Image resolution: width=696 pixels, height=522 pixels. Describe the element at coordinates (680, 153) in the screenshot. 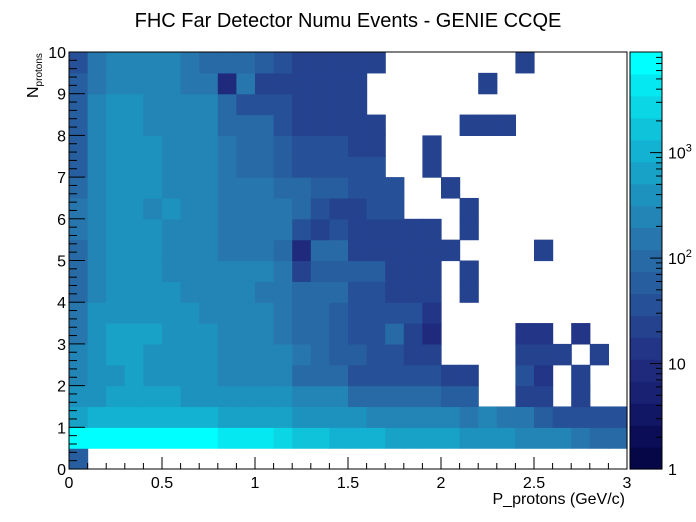

I see `colorbar-tick-label: 103` at that location.